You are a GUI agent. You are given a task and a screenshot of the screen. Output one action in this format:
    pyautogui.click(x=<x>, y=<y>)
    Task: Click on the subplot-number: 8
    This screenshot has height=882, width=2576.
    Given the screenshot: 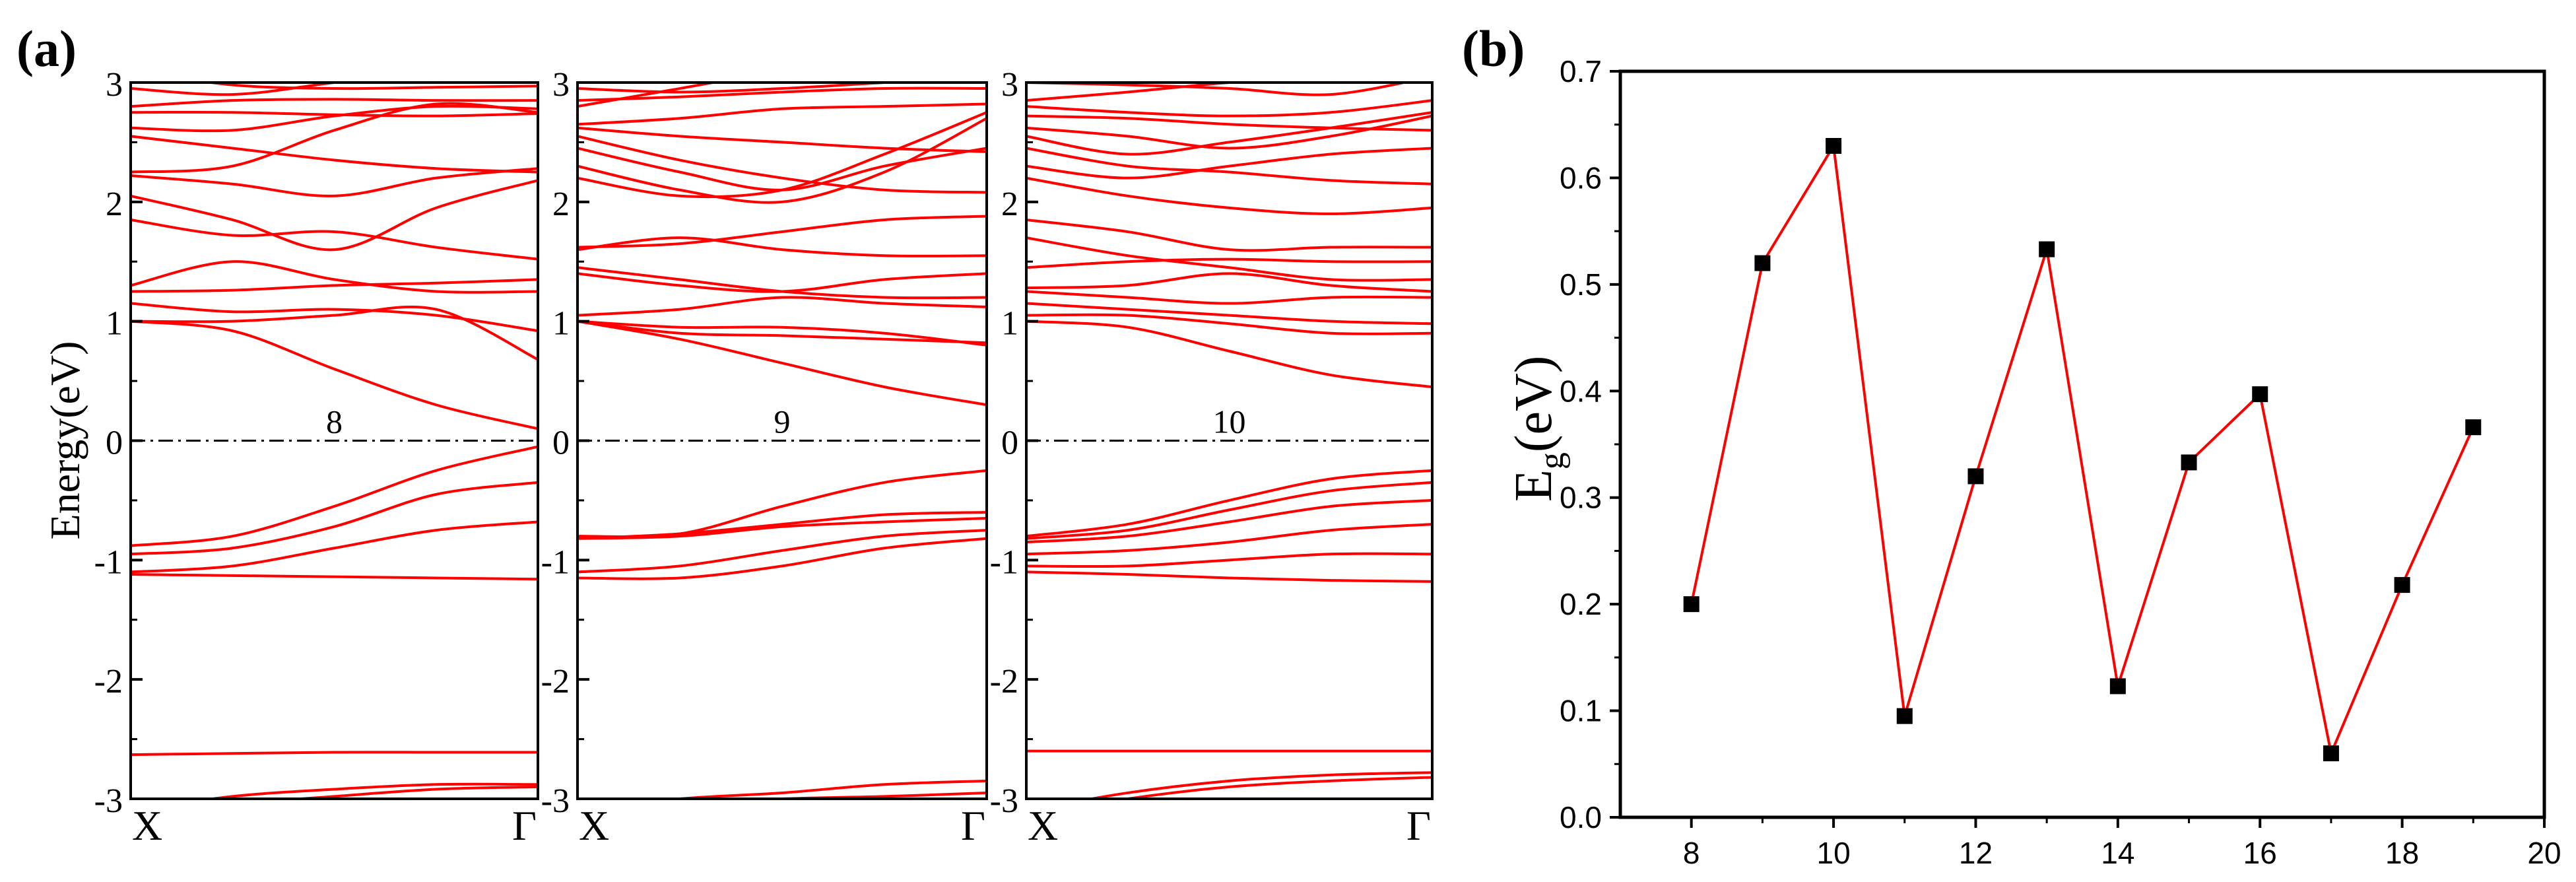 What is the action you would take?
    pyautogui.click(x=334, y=421)
    